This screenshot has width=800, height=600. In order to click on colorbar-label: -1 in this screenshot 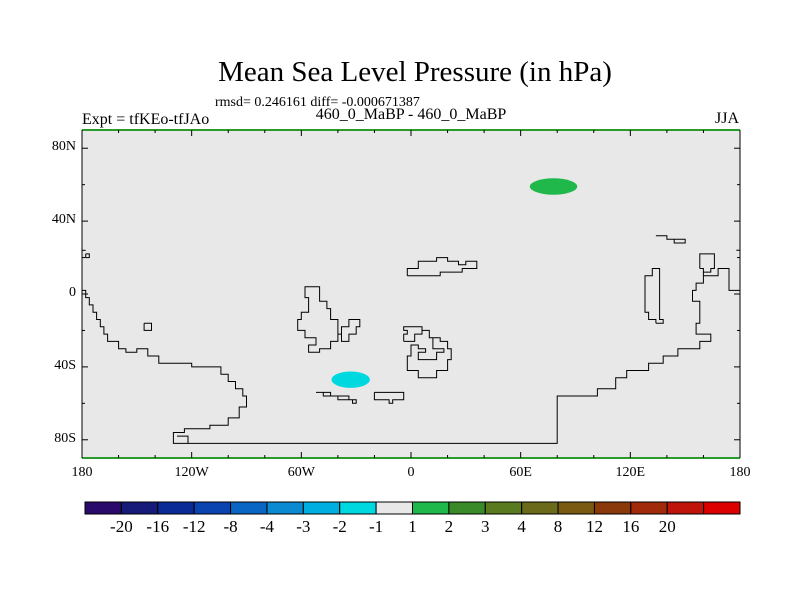, I will do `click(376, 526)`.